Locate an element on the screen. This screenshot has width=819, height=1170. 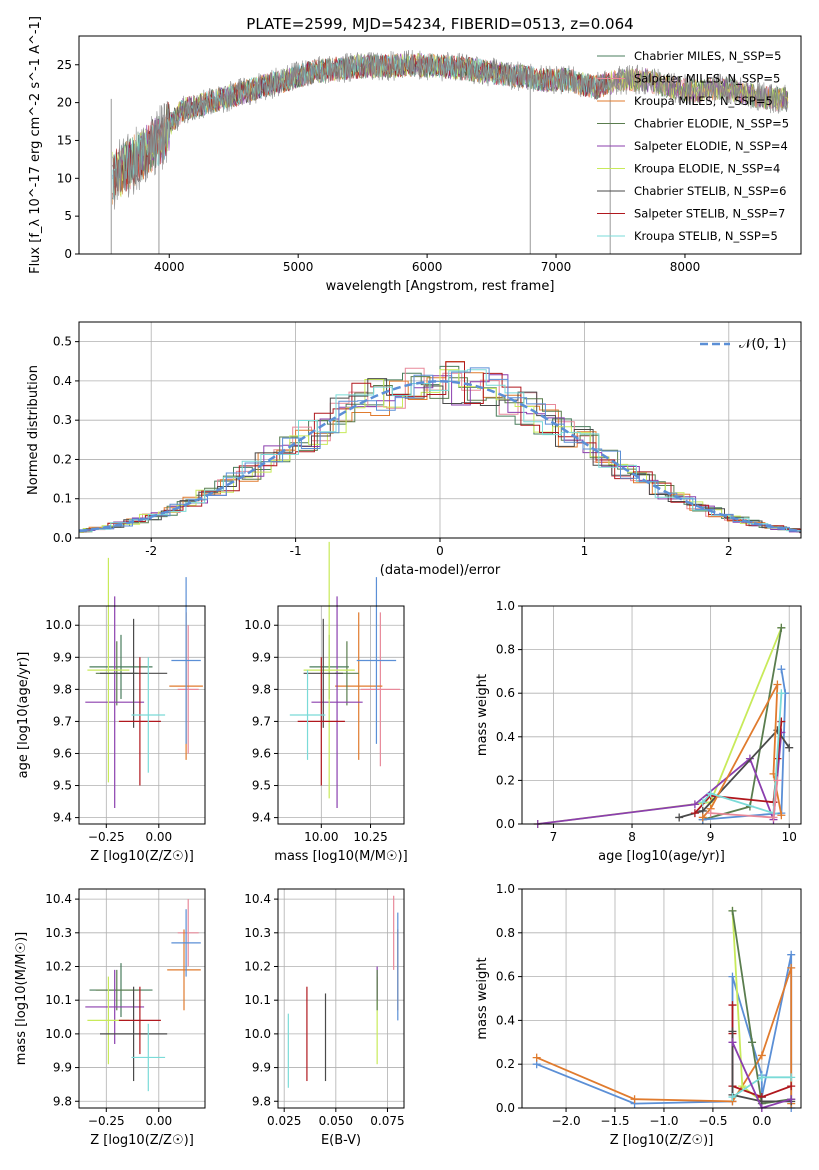
legend-label: 𝒩(0, 1) is located at coordinates (762, 344).